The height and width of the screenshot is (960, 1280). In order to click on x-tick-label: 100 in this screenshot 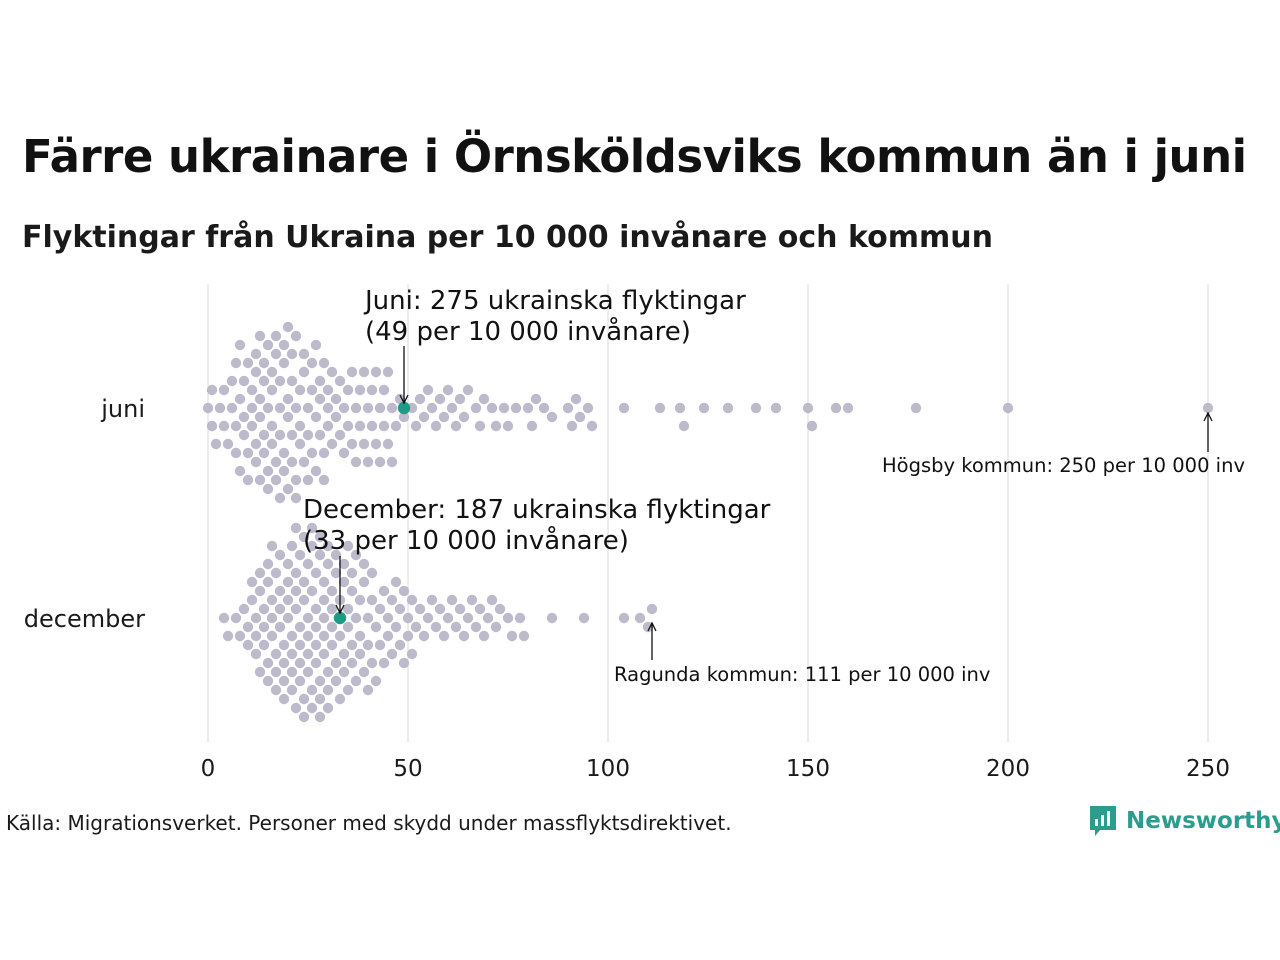, I will do `click(608, 769)`.